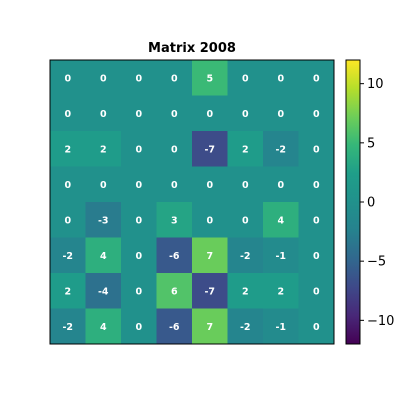 This screenshot has height=400, width=400. I want to click on cell-value-label: -1, so click(280, 327).